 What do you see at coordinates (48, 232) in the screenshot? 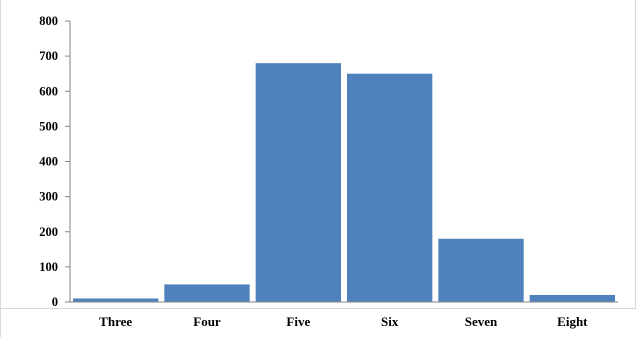
I see `y-tick-label: 200` at bounding box center [48, 232].